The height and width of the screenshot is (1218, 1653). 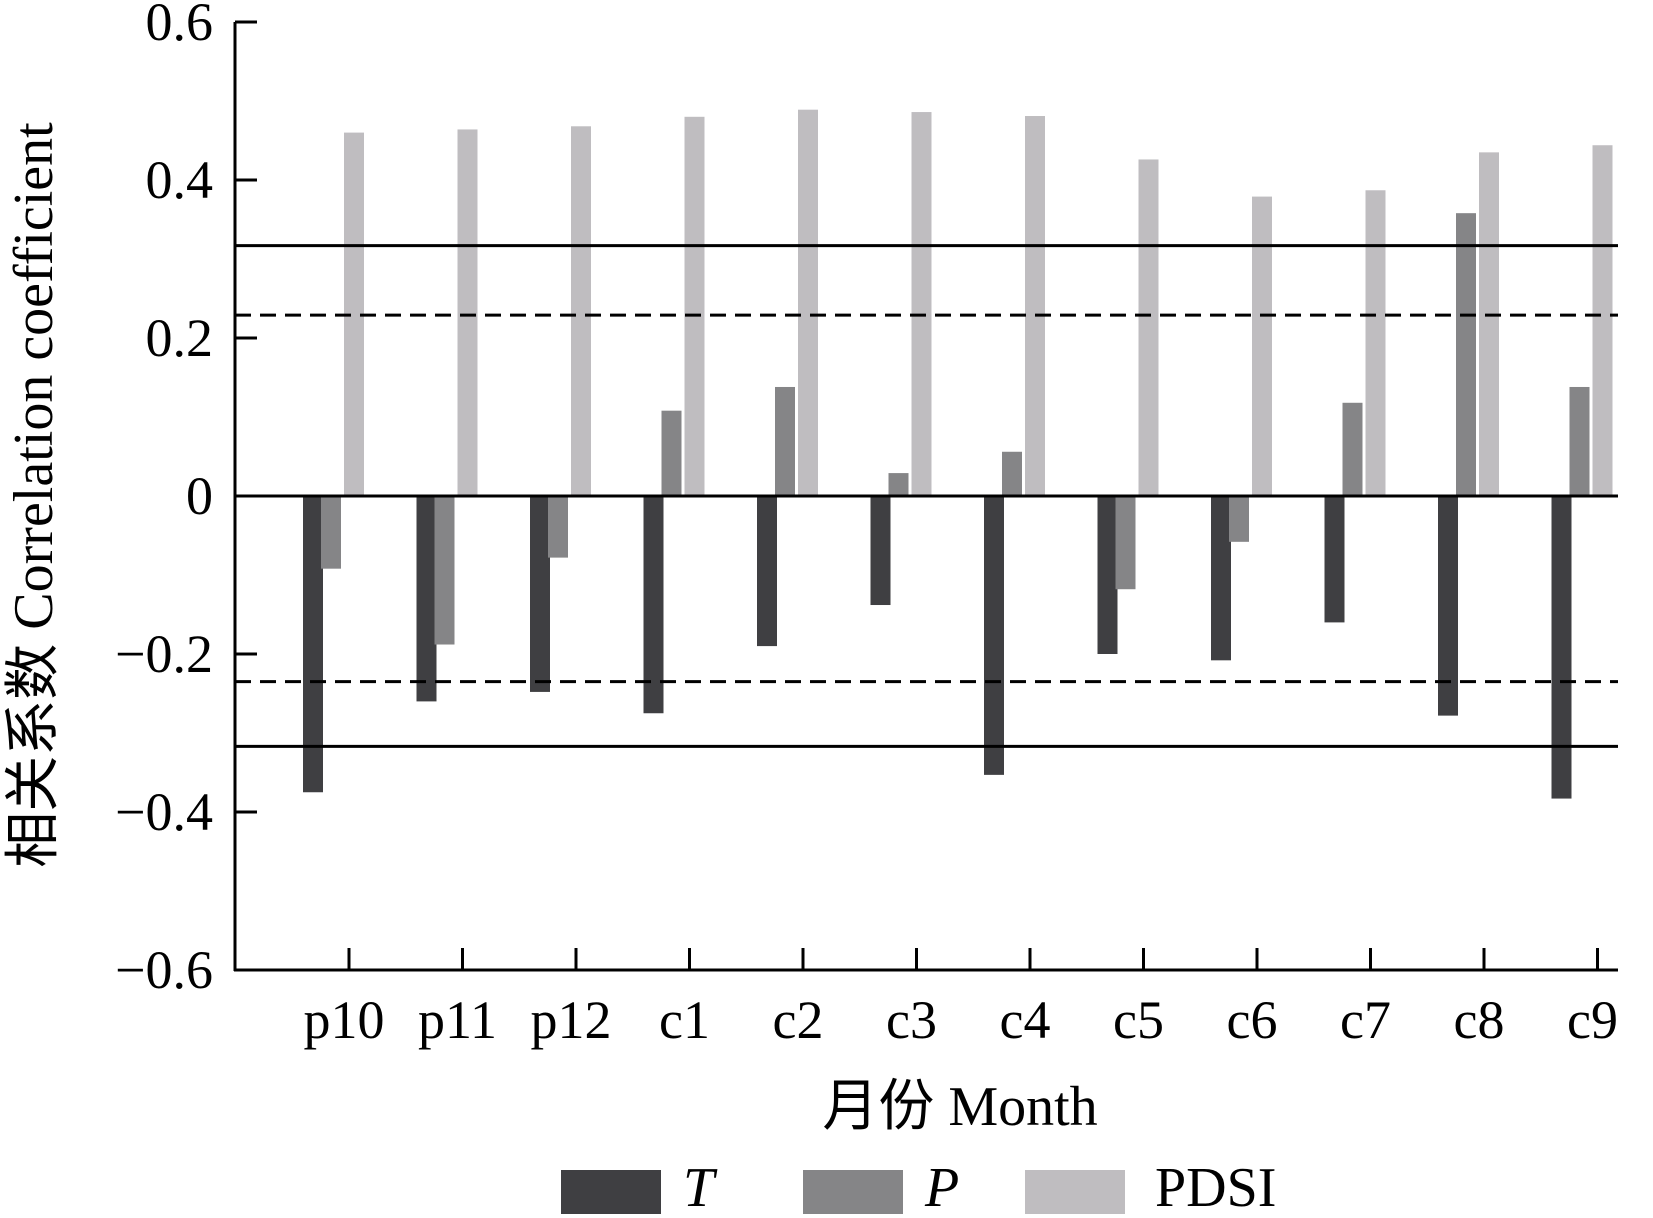 I want to click on legend-label-t: T, so click(x=700, y=1187).